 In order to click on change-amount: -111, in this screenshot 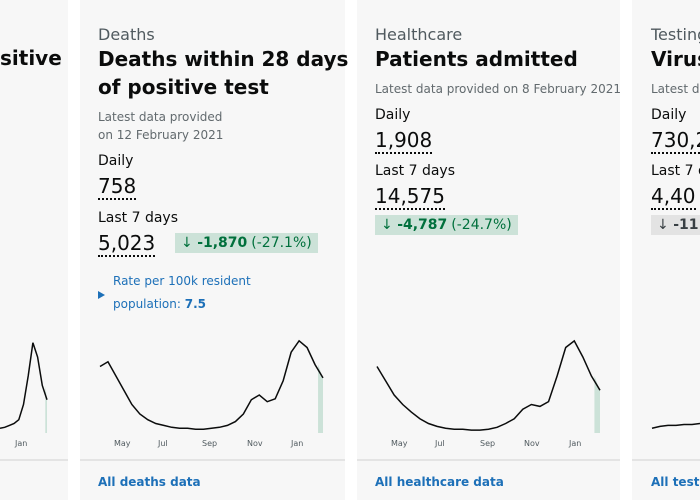, I will do `click(686, 225)`.